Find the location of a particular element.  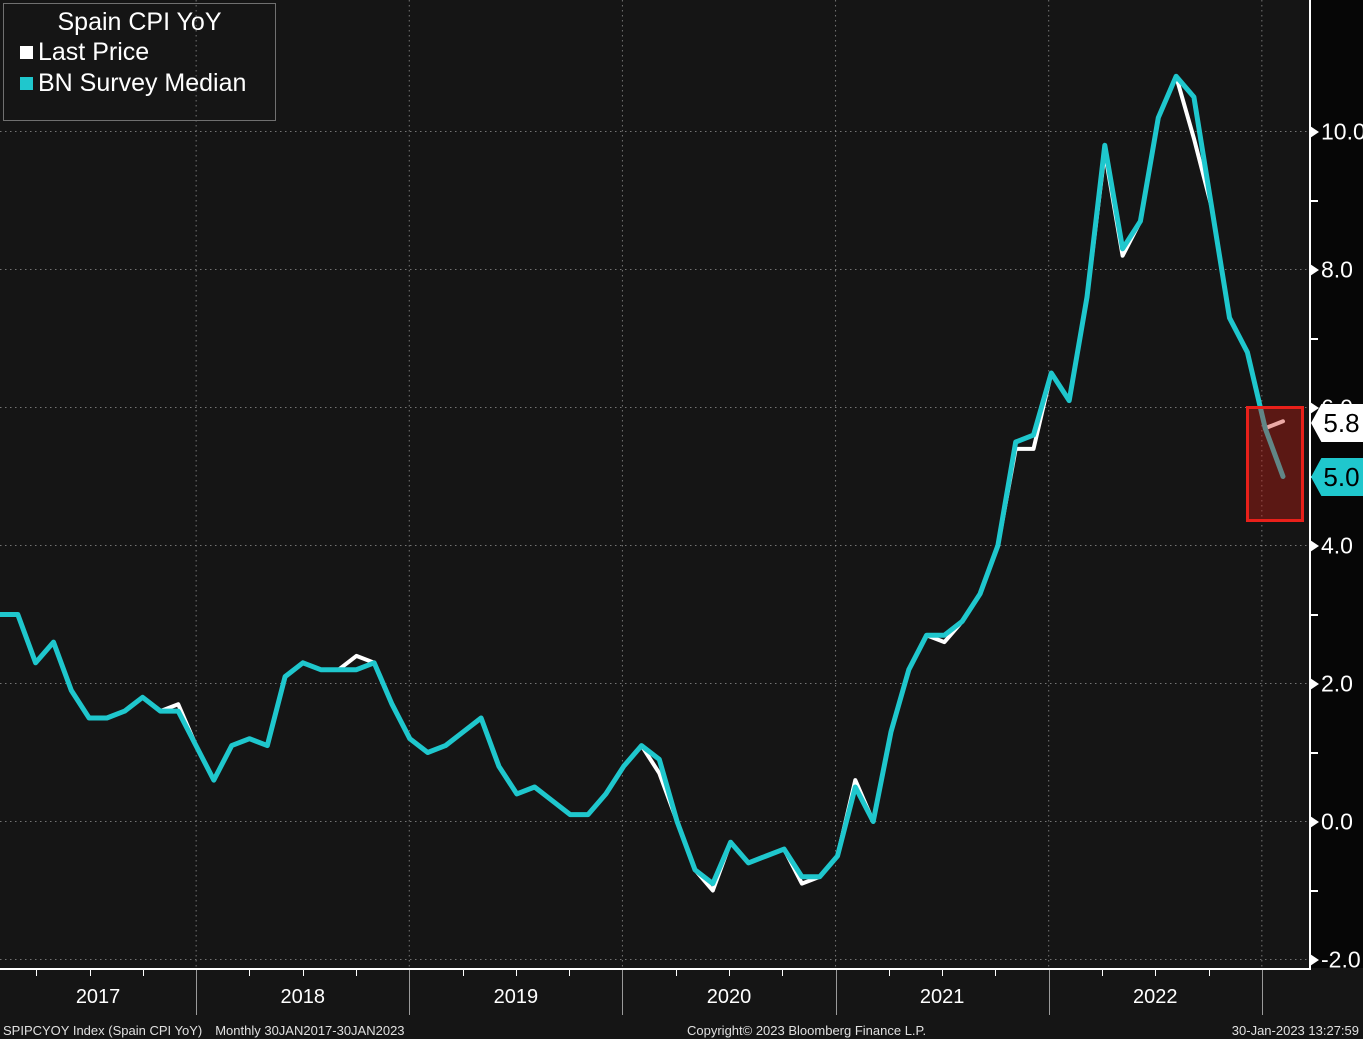

bottom-band is located at coordinates (681, 1003).